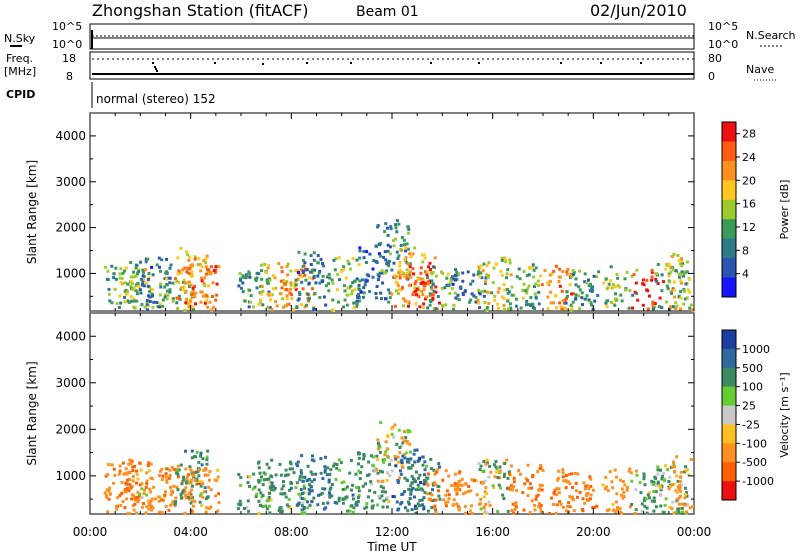 This screenshot has width=800, height=554. What do you see at coordinates (771, 35) in the screenshot?
I see `nsearch-label: N.Search` at bounding box center [771, 35].